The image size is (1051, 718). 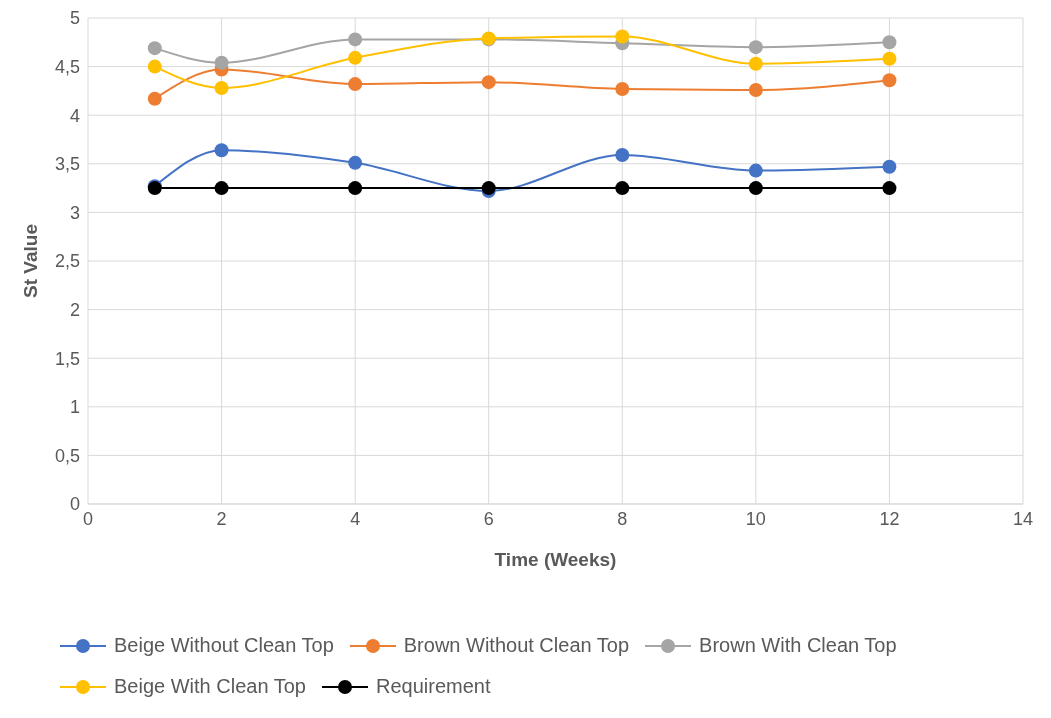 What do you see at coordinates (74, 212) in the screenshot?
I see `y-tick-label: 3` at bounding box center [74, 212].